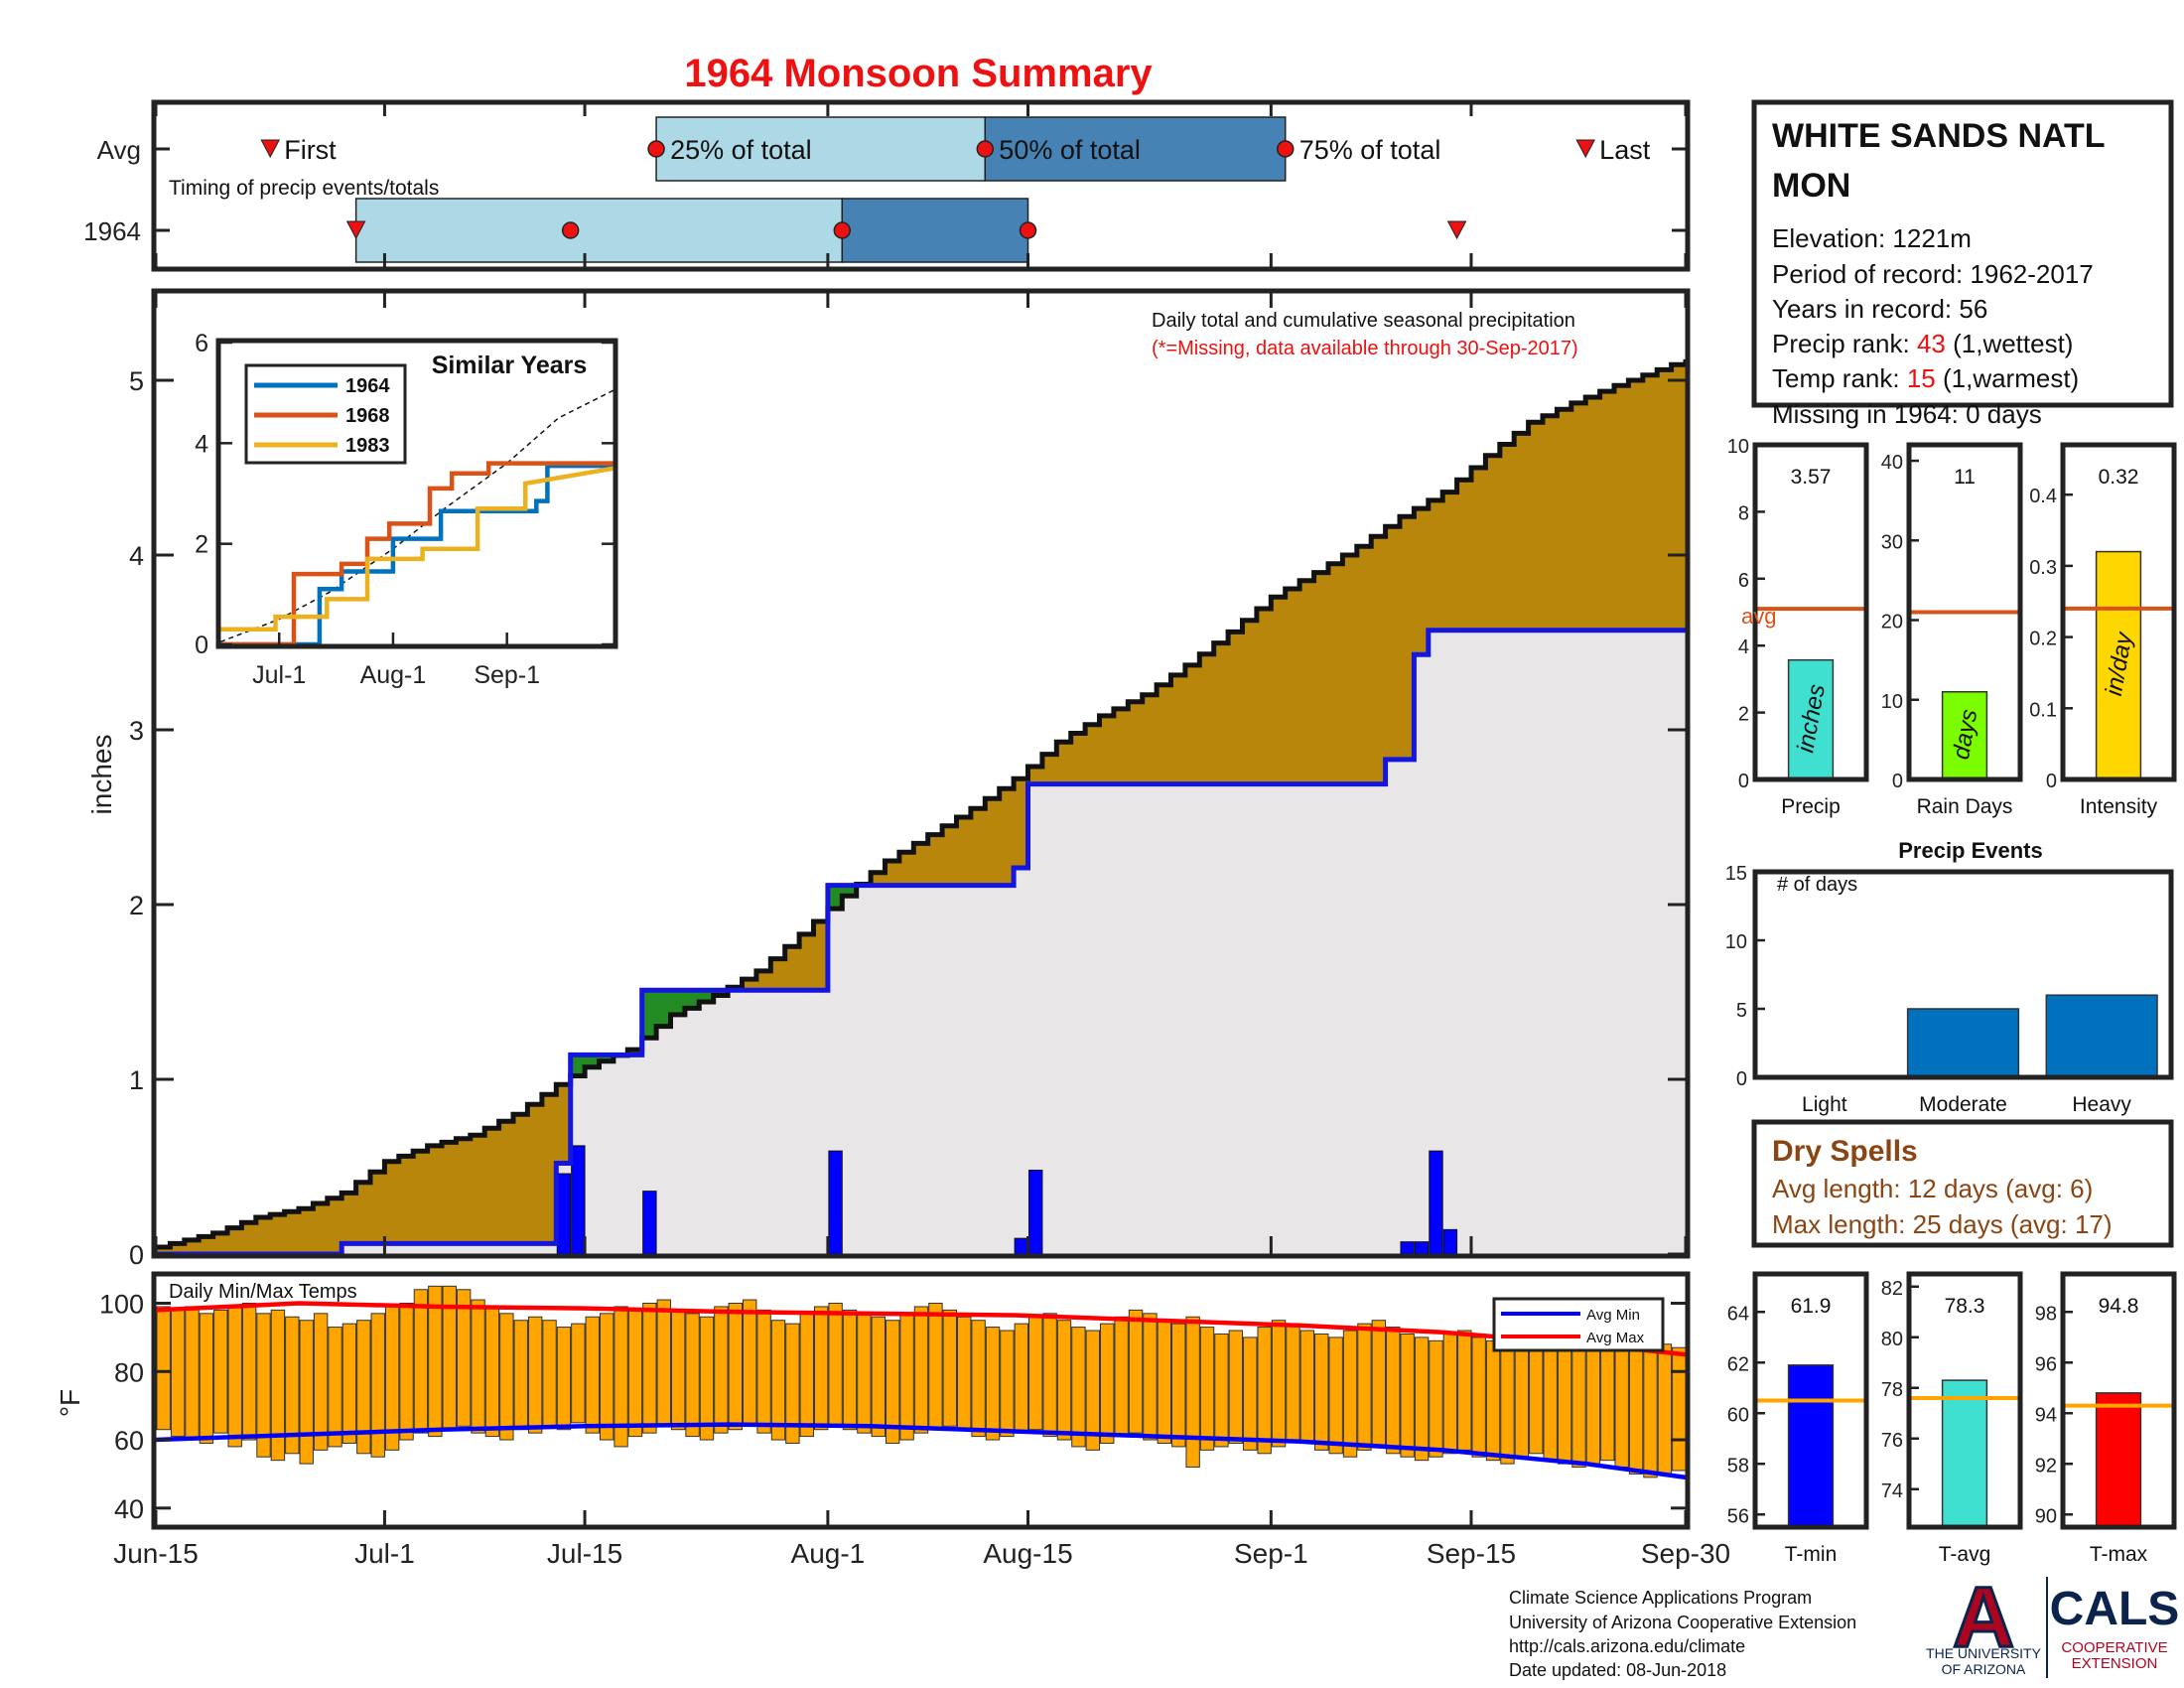 The width and height of the screenshot is (2184, 1688). Describe the element at coordinates (2119, 806) in the screenshot. I see `summary-intensity-category-label: Intensity` at that location.